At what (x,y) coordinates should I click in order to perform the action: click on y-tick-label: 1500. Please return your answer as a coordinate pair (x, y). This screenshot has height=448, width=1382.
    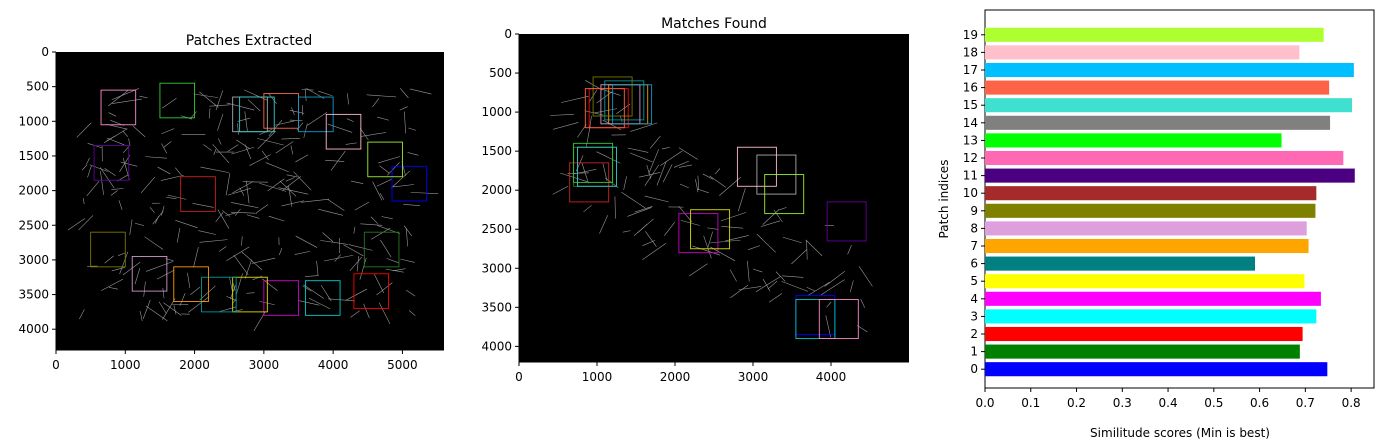
    Looking at the image, I should click on (33, 156).